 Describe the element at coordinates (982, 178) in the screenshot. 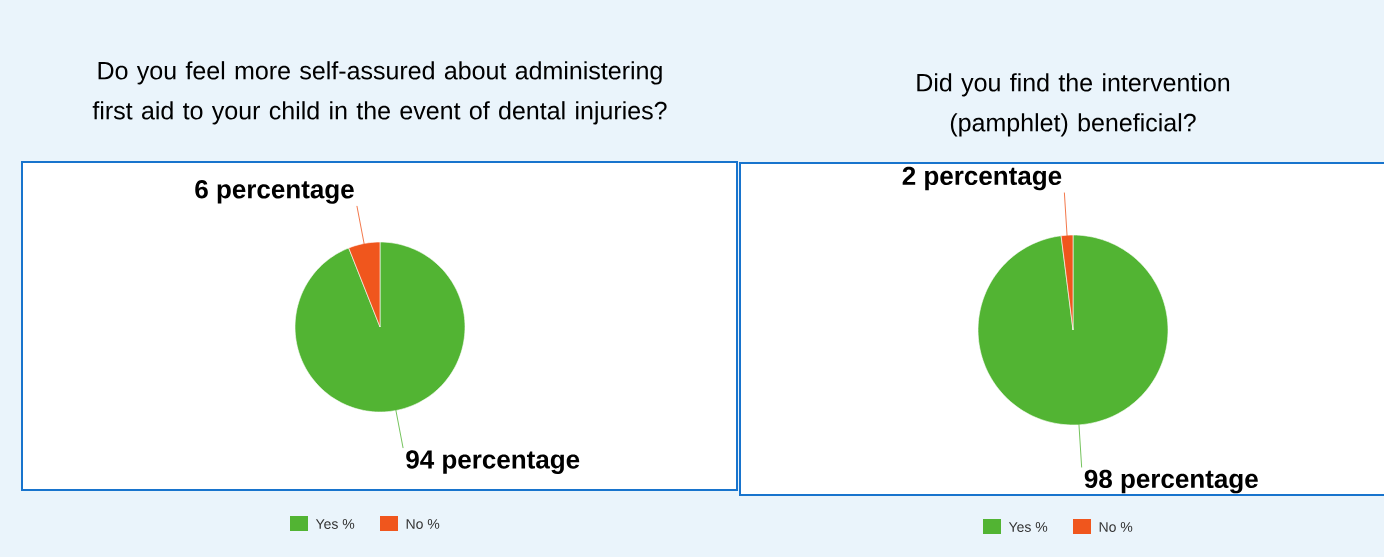

I see `data-label: 2 percentage` at that location.